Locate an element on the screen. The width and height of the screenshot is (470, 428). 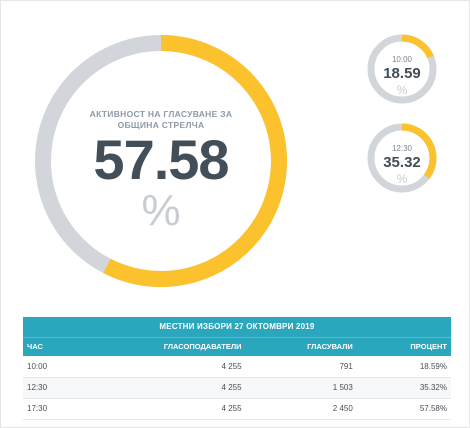
col-header-voters: ГЛАСОПОДАВАТЕЛИ is located at coordinates (181, 346).